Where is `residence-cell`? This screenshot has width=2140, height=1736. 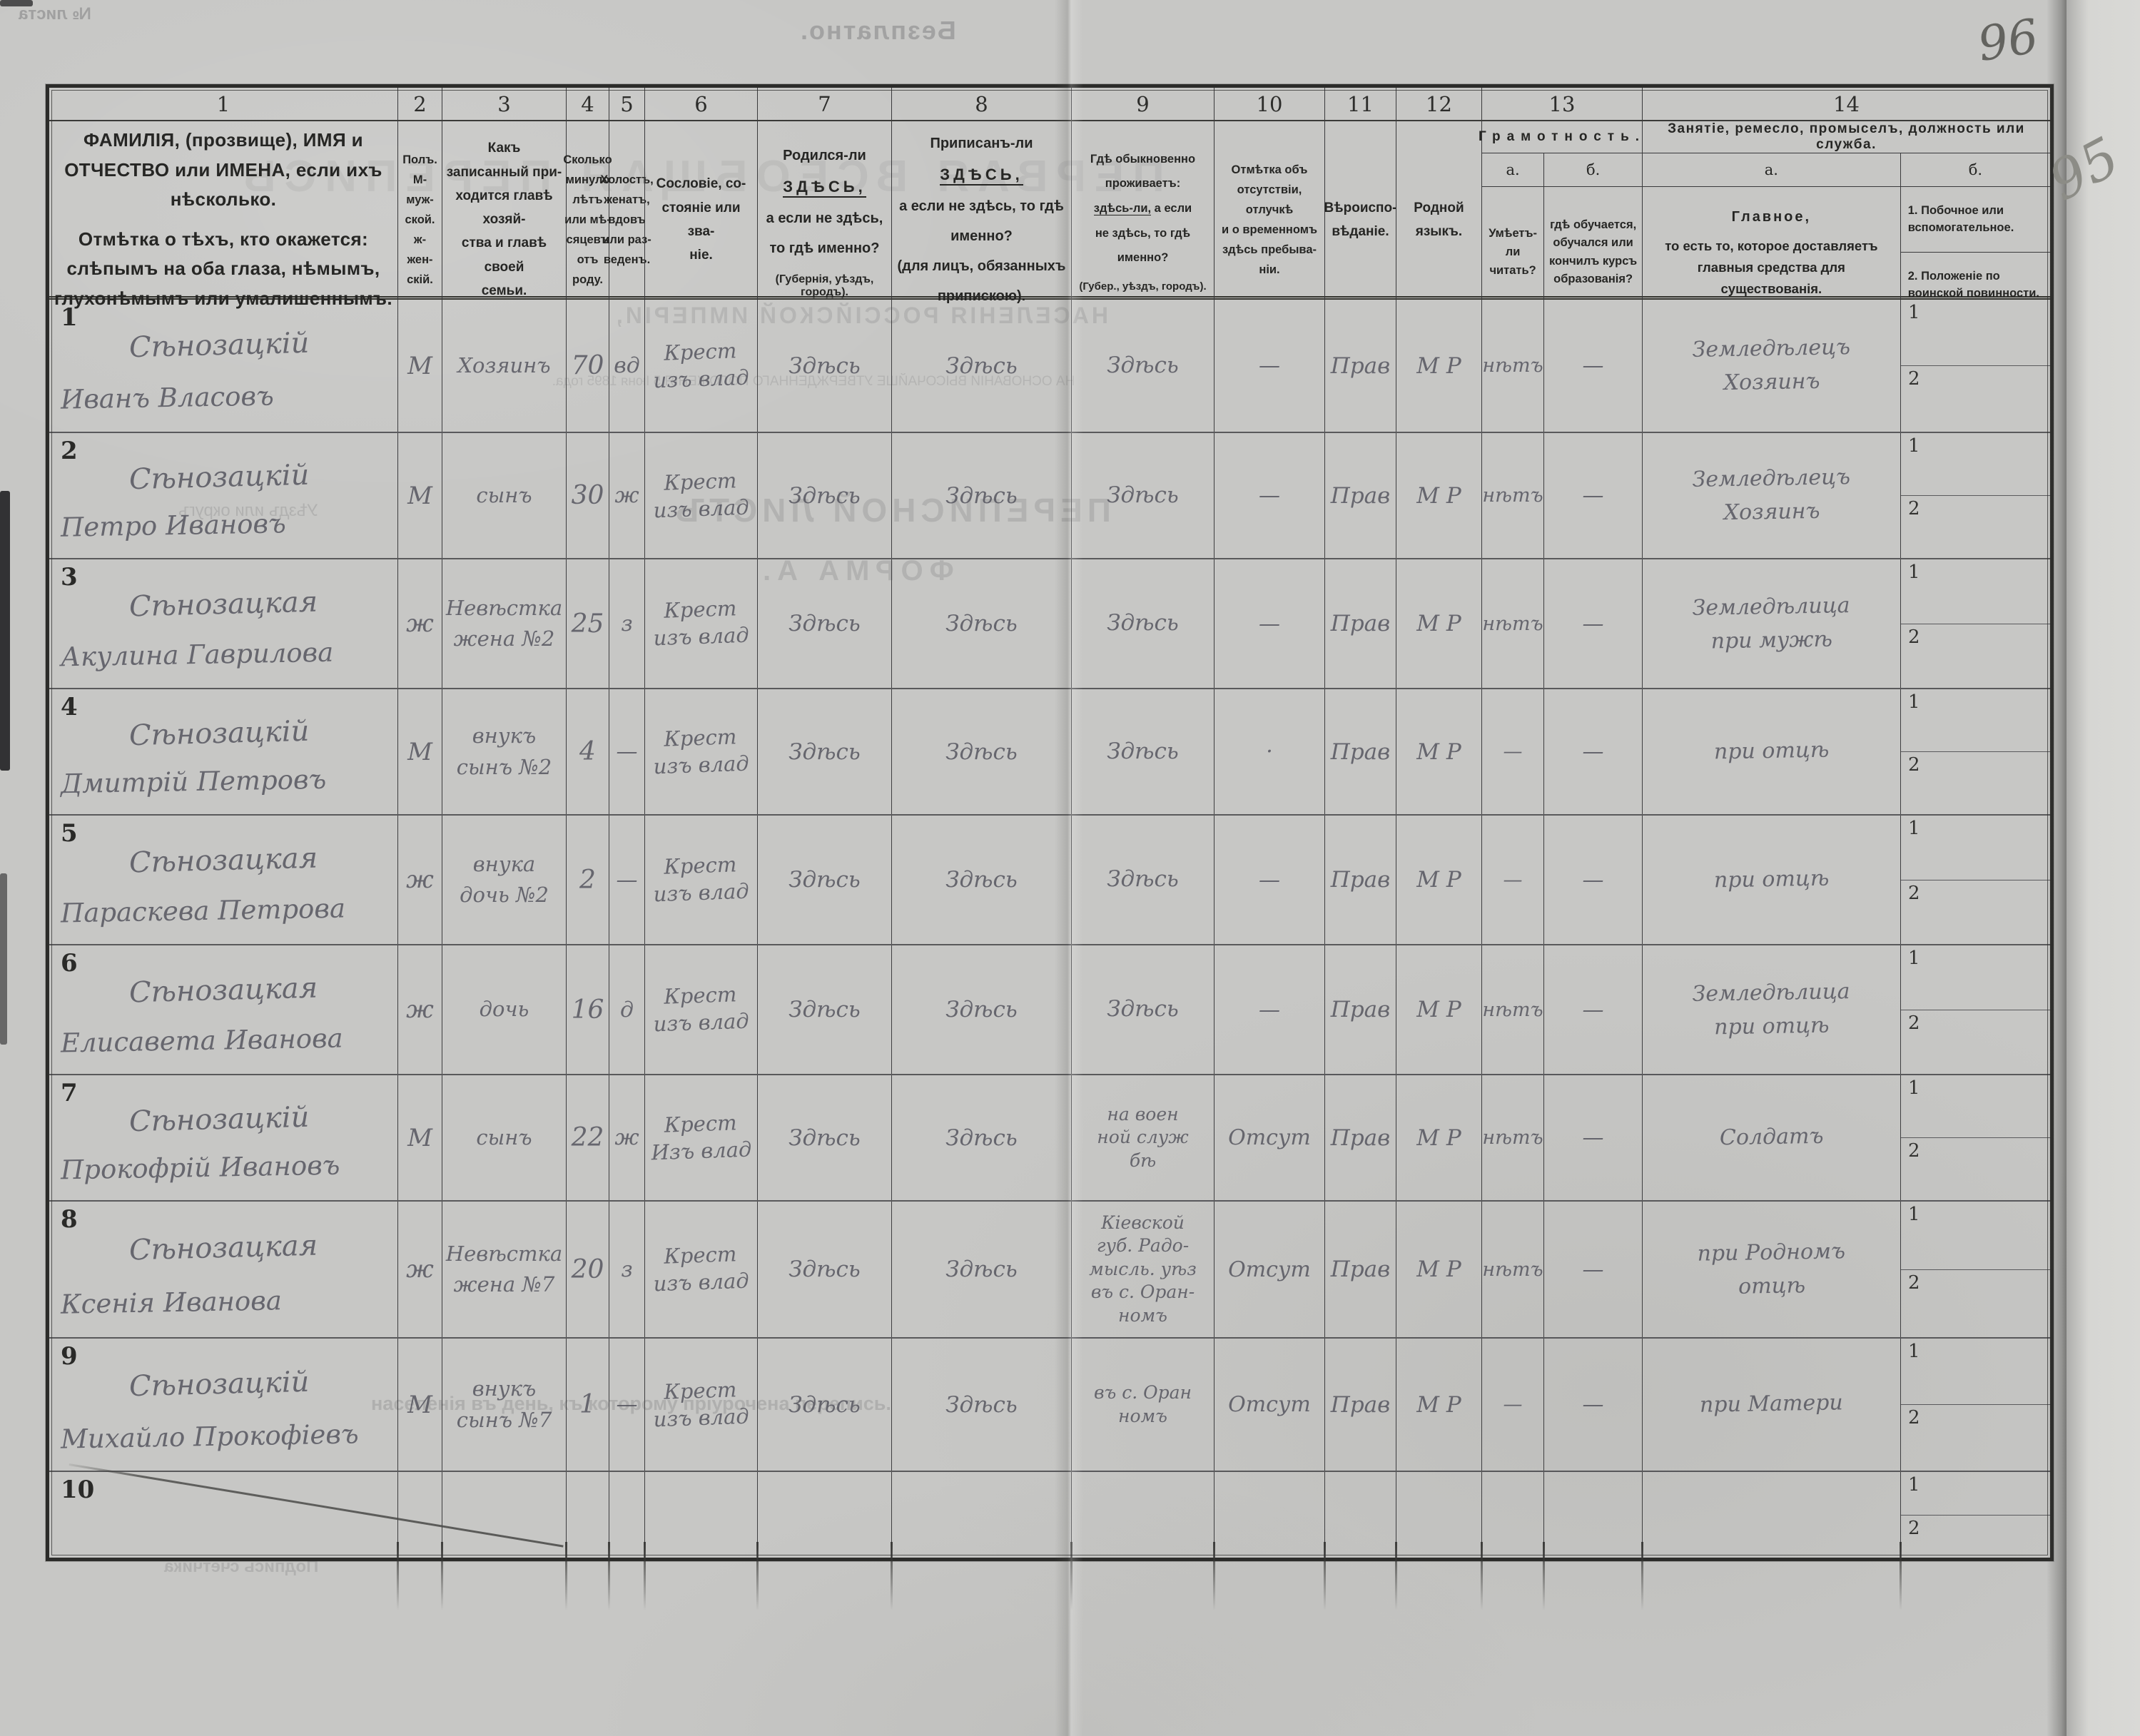
residence-cell is located at coordinates (1142, 1515).